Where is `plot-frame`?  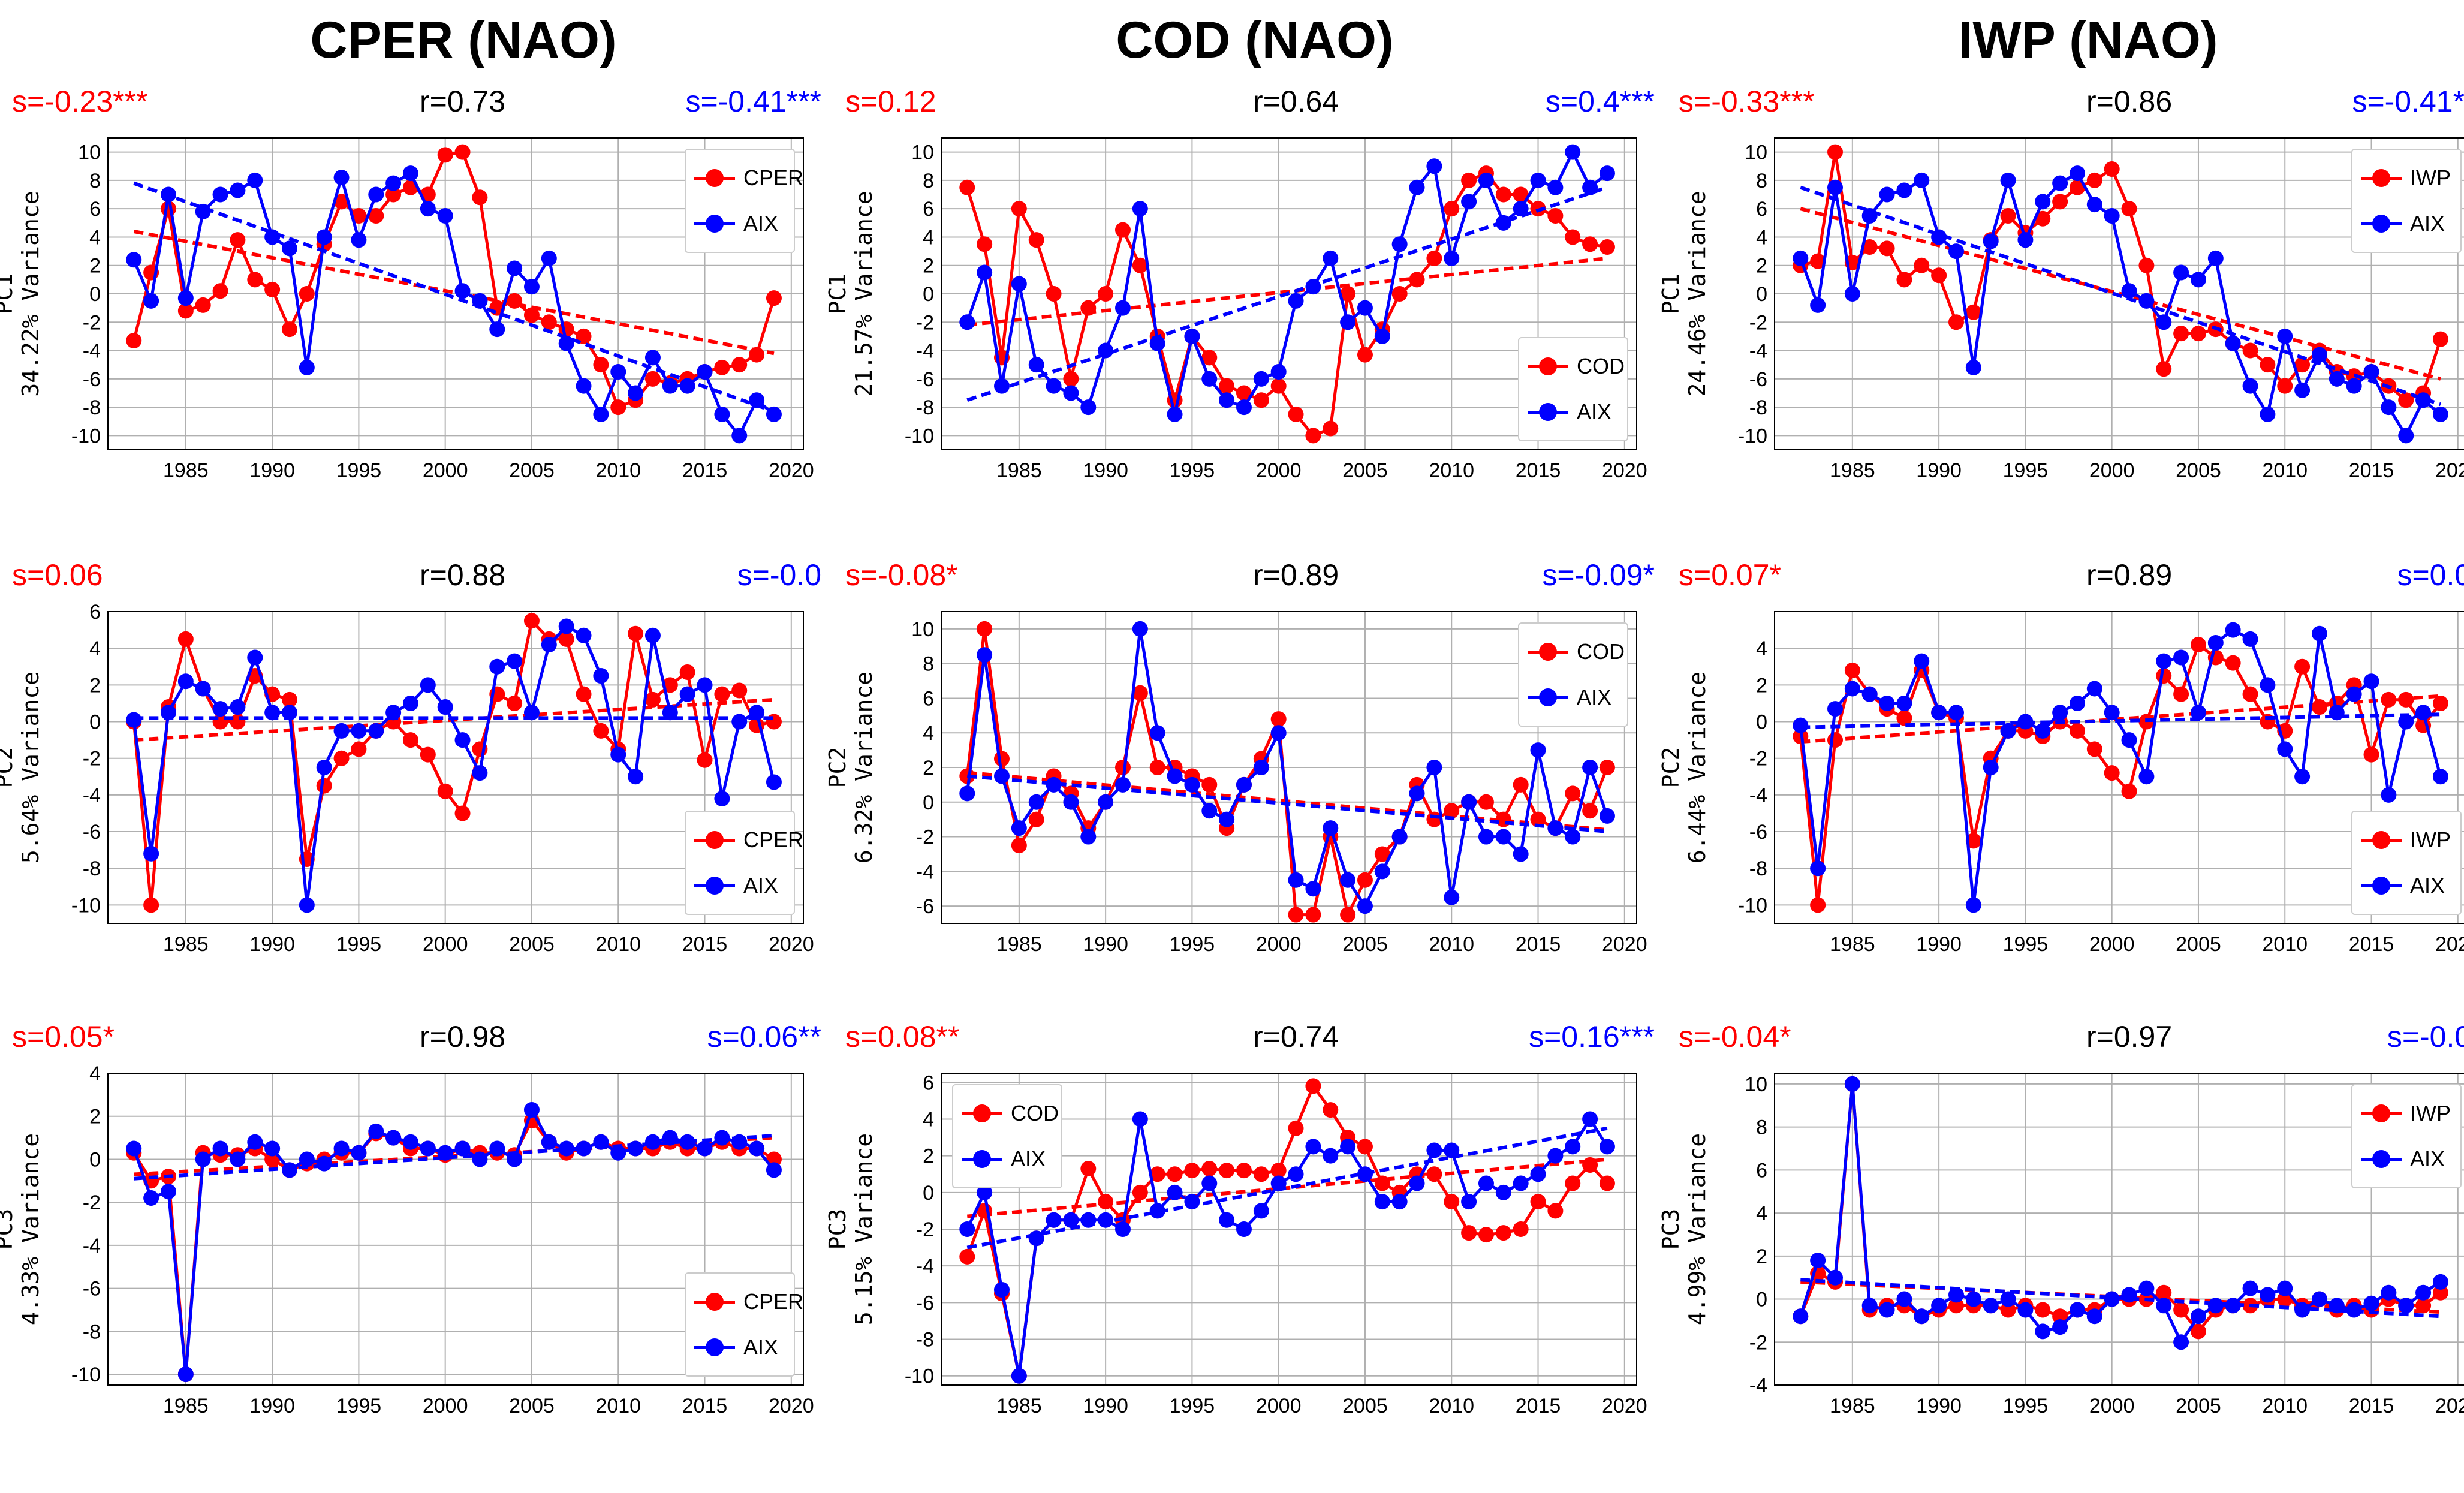
plot-frame is located at coordinates (1289, 1230).